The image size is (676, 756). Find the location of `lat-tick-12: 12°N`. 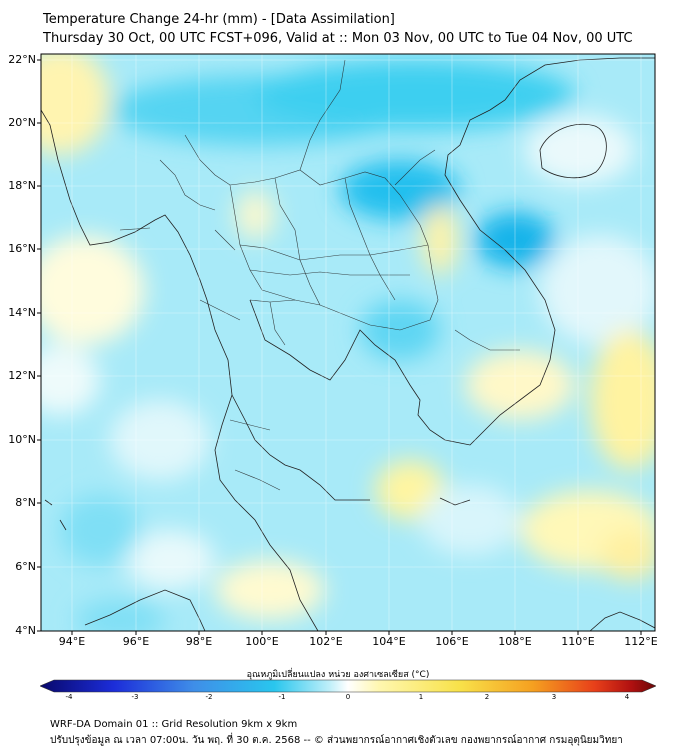

lat-tick-12: 12°N is located at coordinates (22, 375).